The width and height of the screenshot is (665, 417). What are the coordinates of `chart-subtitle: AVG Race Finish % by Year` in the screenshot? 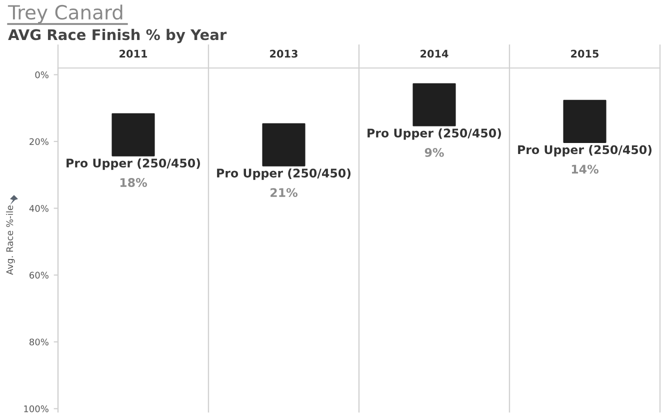 It's located at (117, 36).